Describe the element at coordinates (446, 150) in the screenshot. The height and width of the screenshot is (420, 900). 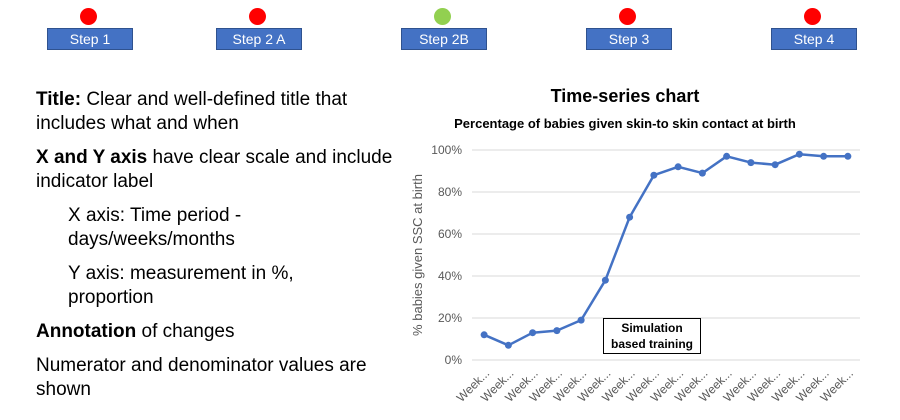
I see `y-tick-label: 100%` at that location.